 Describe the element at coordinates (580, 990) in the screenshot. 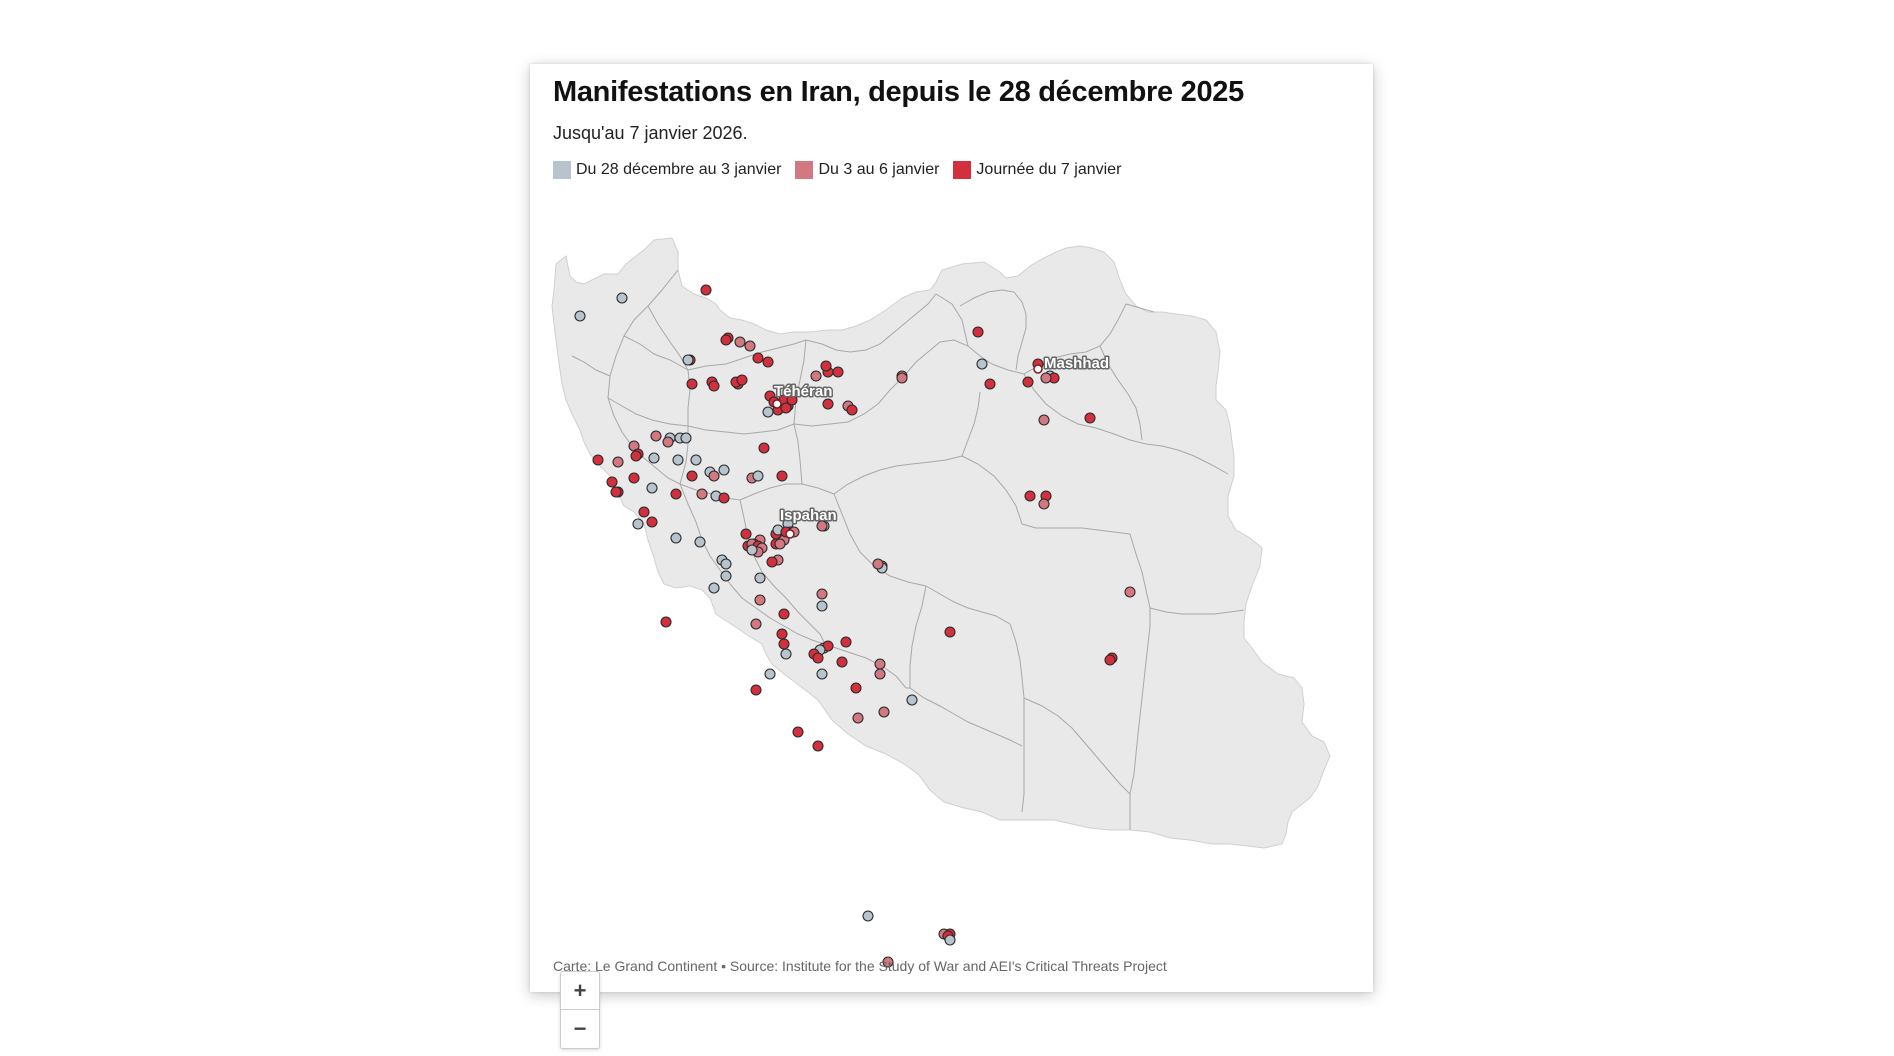

I see `zoom-in-button: +` at that location.